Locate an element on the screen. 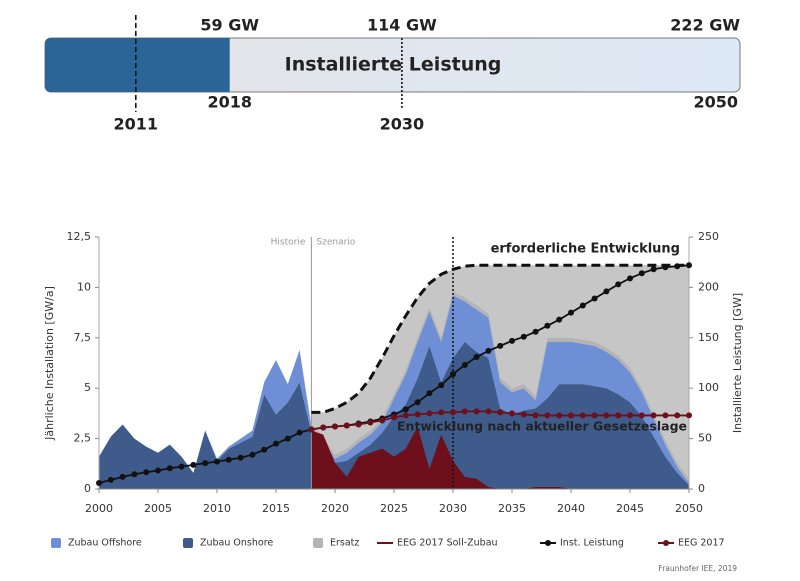 The height and width of the screenshot is (581, 800). legend-item: EEG 2017 is located at coordinates (691, 543).